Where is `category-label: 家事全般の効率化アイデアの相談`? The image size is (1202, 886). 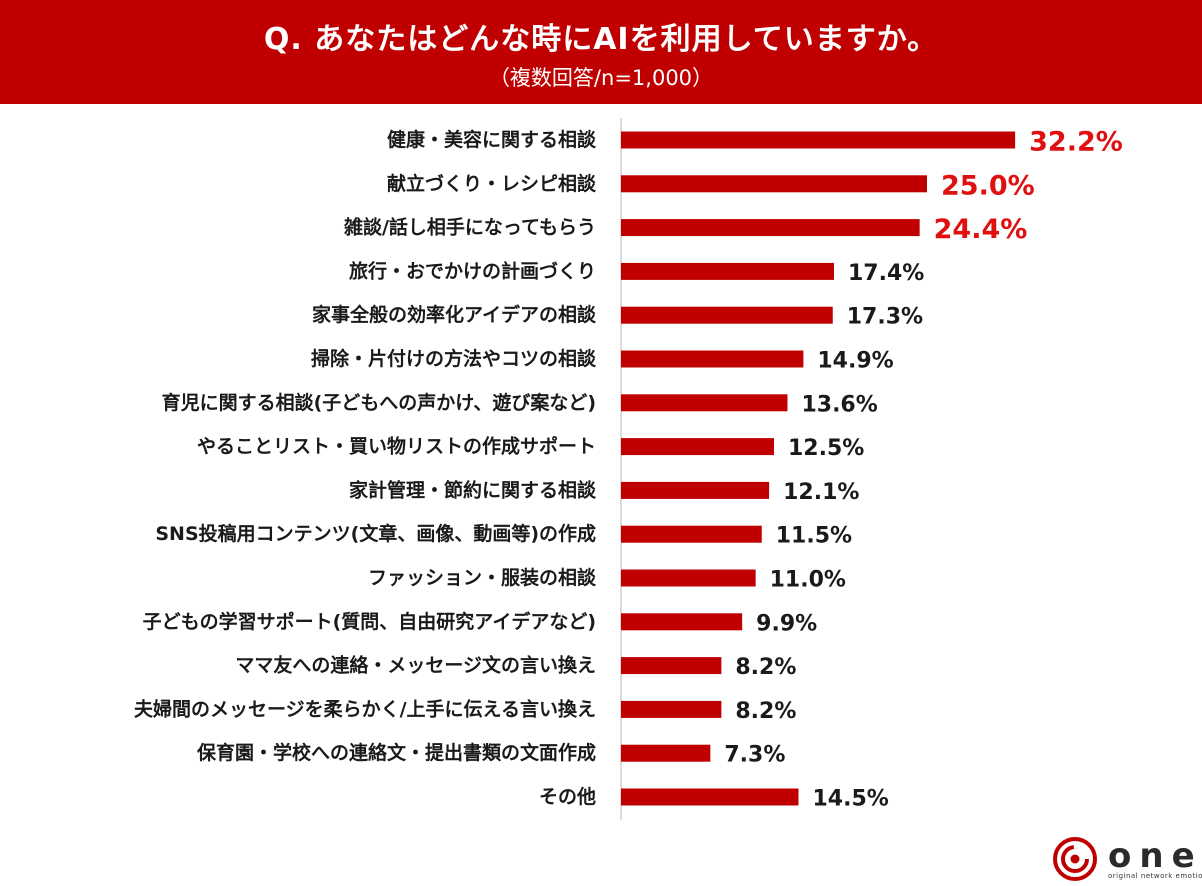 category-label: 家事全般の効率化アイデアの相談 is located at coordinates (454, 314).